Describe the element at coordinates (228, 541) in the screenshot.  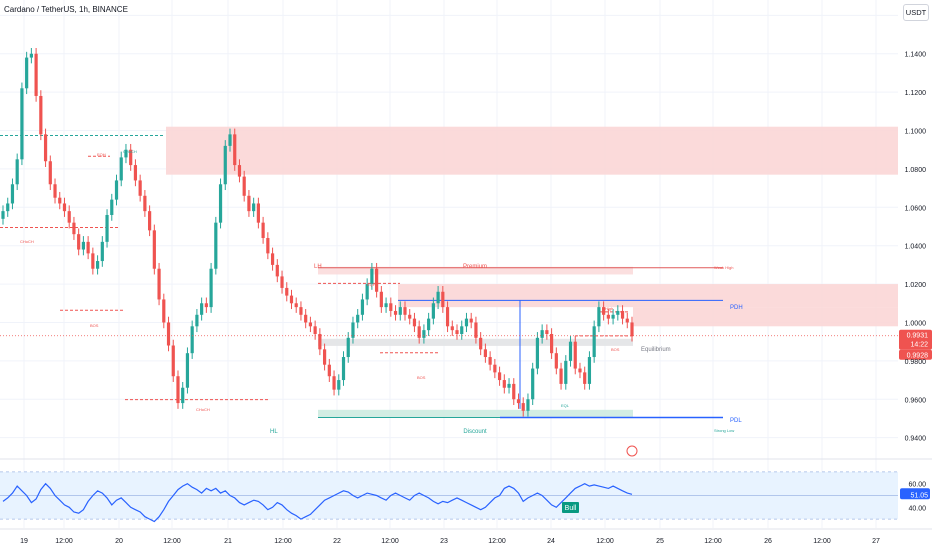
I see `time-tick: 21` at that location.